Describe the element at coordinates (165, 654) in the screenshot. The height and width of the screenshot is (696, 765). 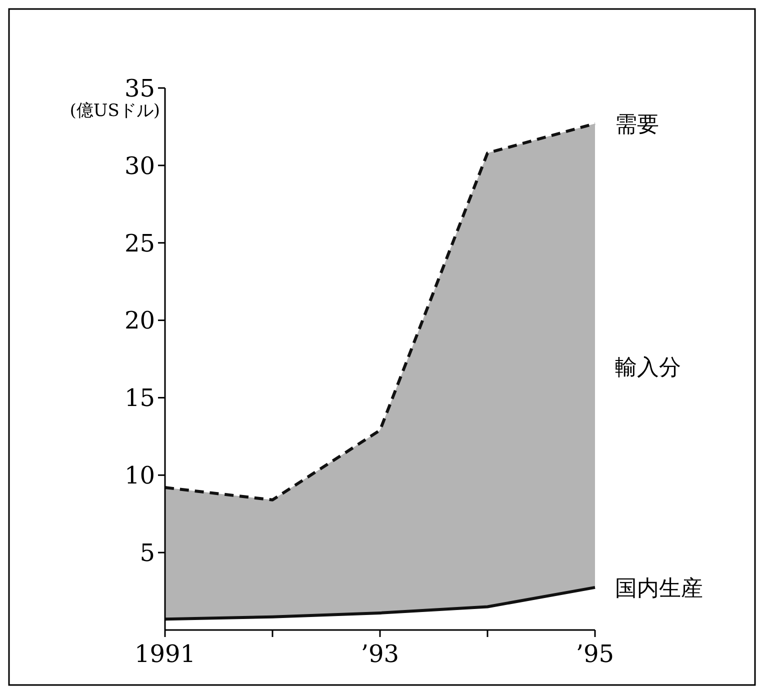
I see `x-tick-label: 1991` at that location.